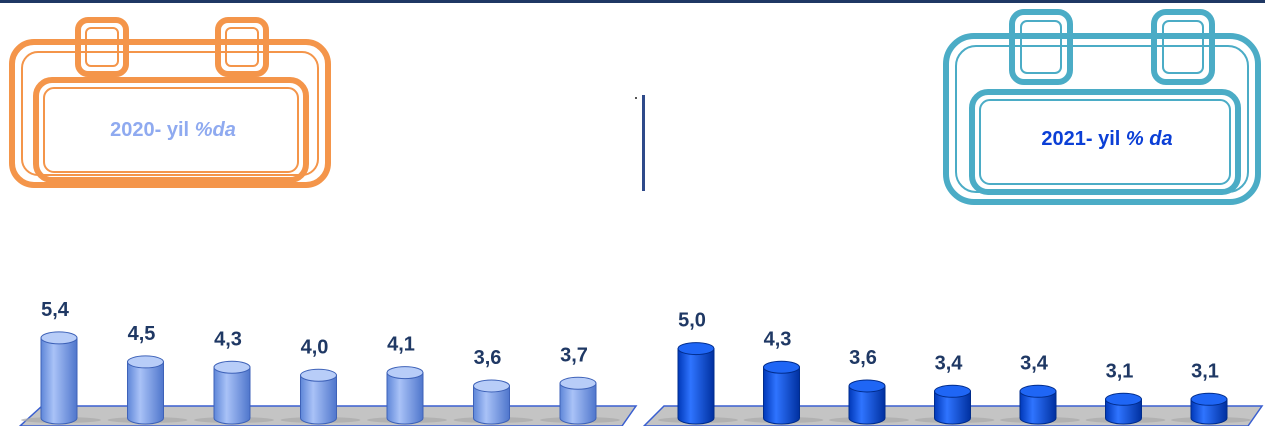 The height and width of the screenshot is (426, 1265). I want to click on calendar-2020: 2020- yil %da, so click(170, 101).